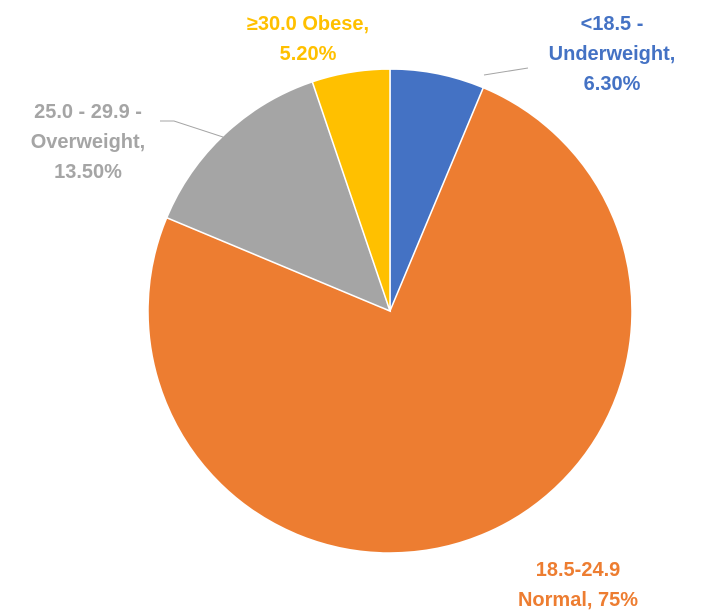 This screenshot has width=705, height=612. Describe the element at coordinates (612, 24) in the screenshot. I see `data-label-line: <18.5 -` at that location.